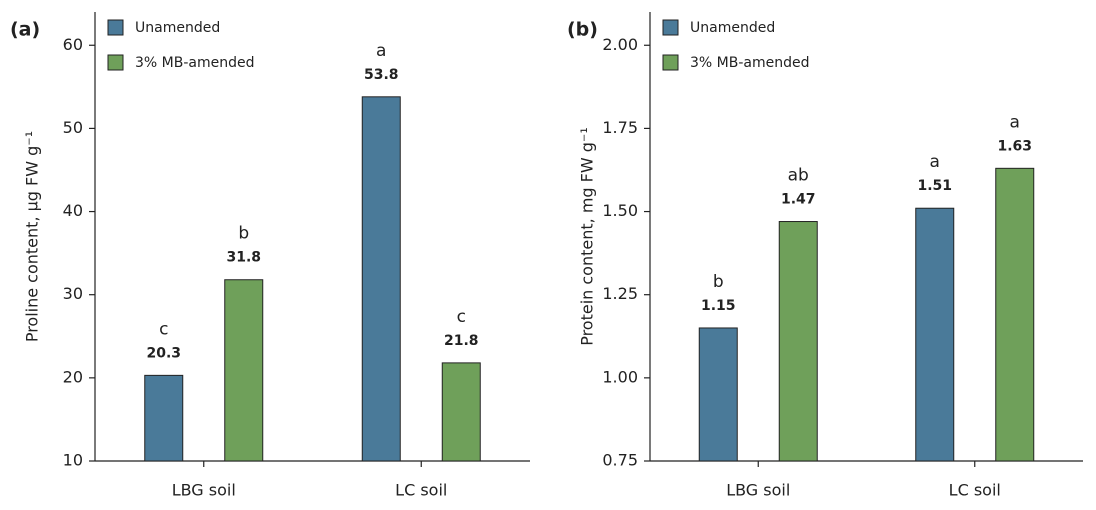  What do you see at coordinates (73, 376) in the screenshot?
I see `y-tick-label: 20` at bounding box center [73, 376].